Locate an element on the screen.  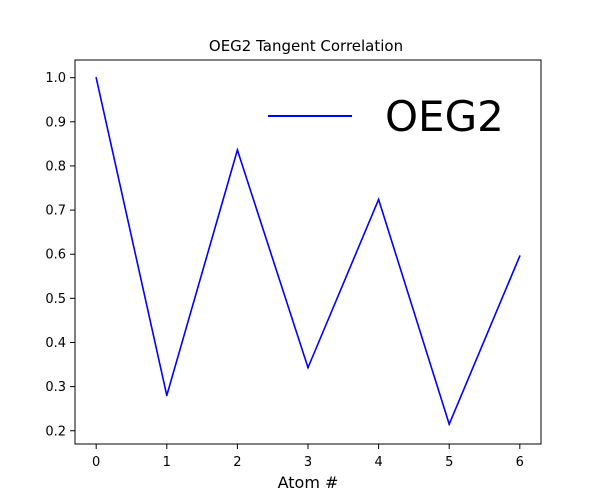
x-axis-label: Atom # is located at coordinates (308, 482).